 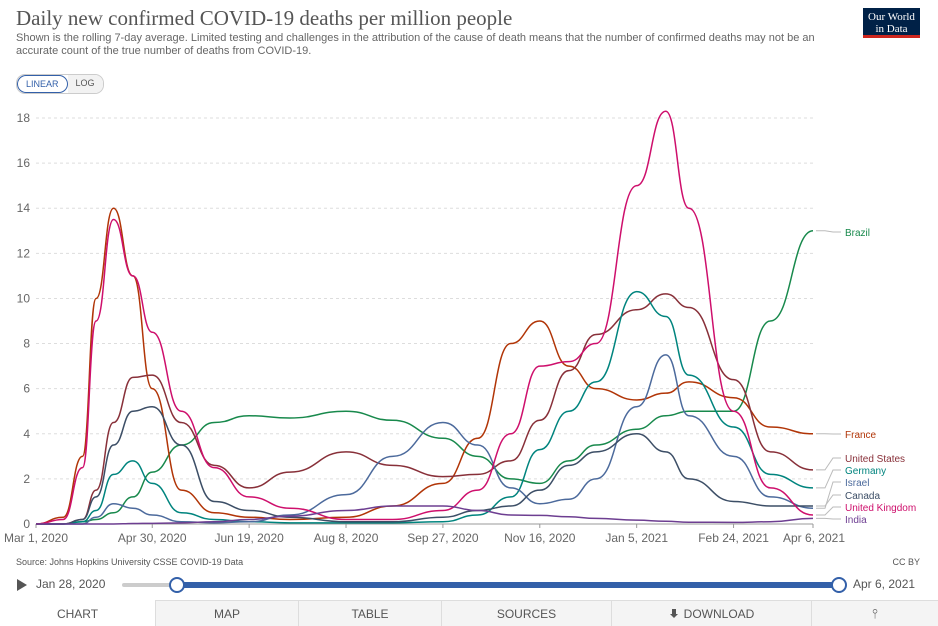 I want to click on tab-download-label: DOWNLOAD, so click(x=719, y=614).